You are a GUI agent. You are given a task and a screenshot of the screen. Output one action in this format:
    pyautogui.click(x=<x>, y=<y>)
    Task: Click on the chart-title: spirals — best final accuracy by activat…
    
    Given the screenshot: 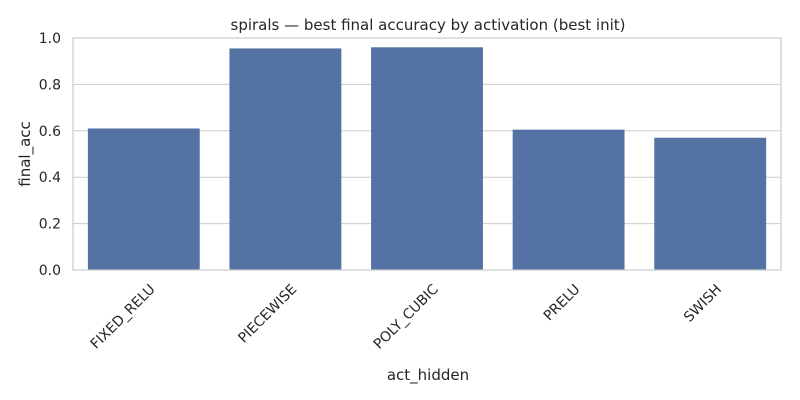 What is the action you would take?
    pyautogui.click(x=428, y=25)
    